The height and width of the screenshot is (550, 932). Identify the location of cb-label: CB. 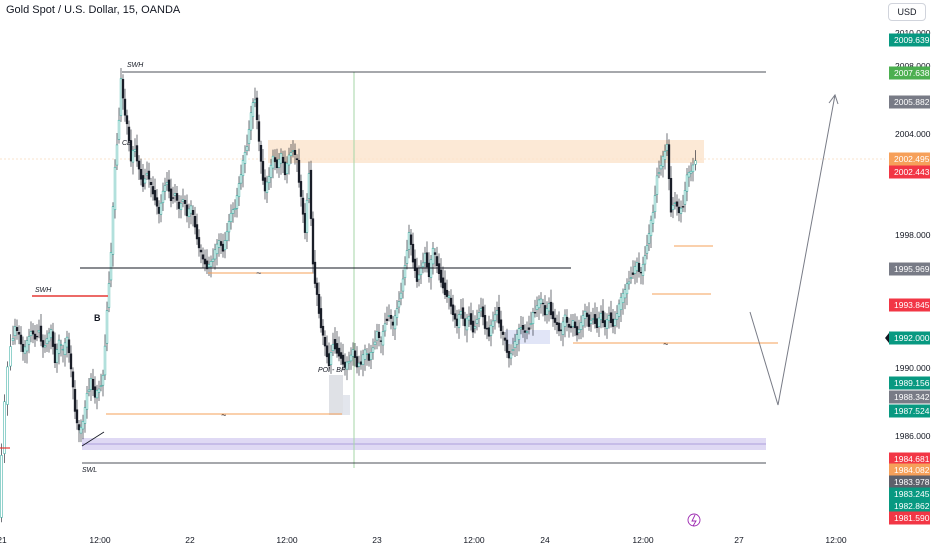
(127, 143).